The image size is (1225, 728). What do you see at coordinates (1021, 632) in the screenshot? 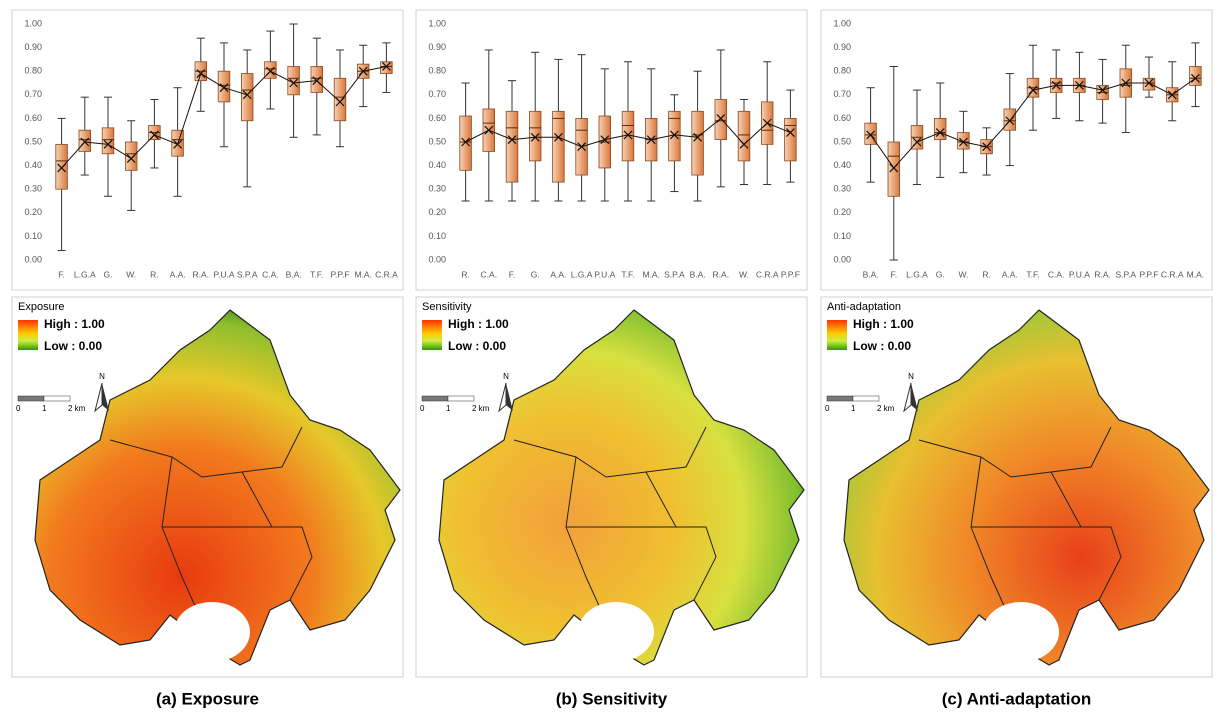
I see `map-hole` at bounding box center [1021, 632].